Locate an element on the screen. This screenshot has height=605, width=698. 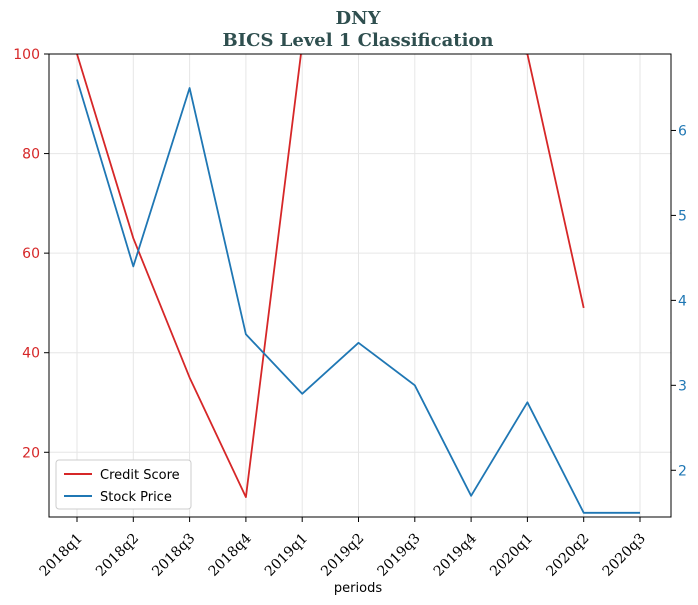
legend: Credit Score Stock Price is located at coordinates (123, 484).